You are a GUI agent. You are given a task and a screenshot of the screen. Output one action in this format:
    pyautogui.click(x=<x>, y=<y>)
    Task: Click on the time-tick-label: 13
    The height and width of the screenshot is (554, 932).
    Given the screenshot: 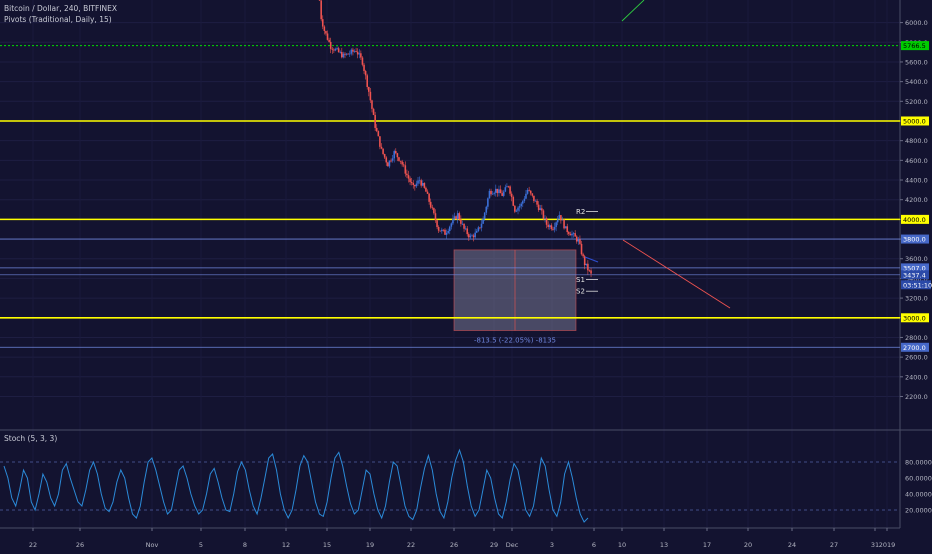 What is the action you would take?
    pyautogui.click(x=664, y=545)
    